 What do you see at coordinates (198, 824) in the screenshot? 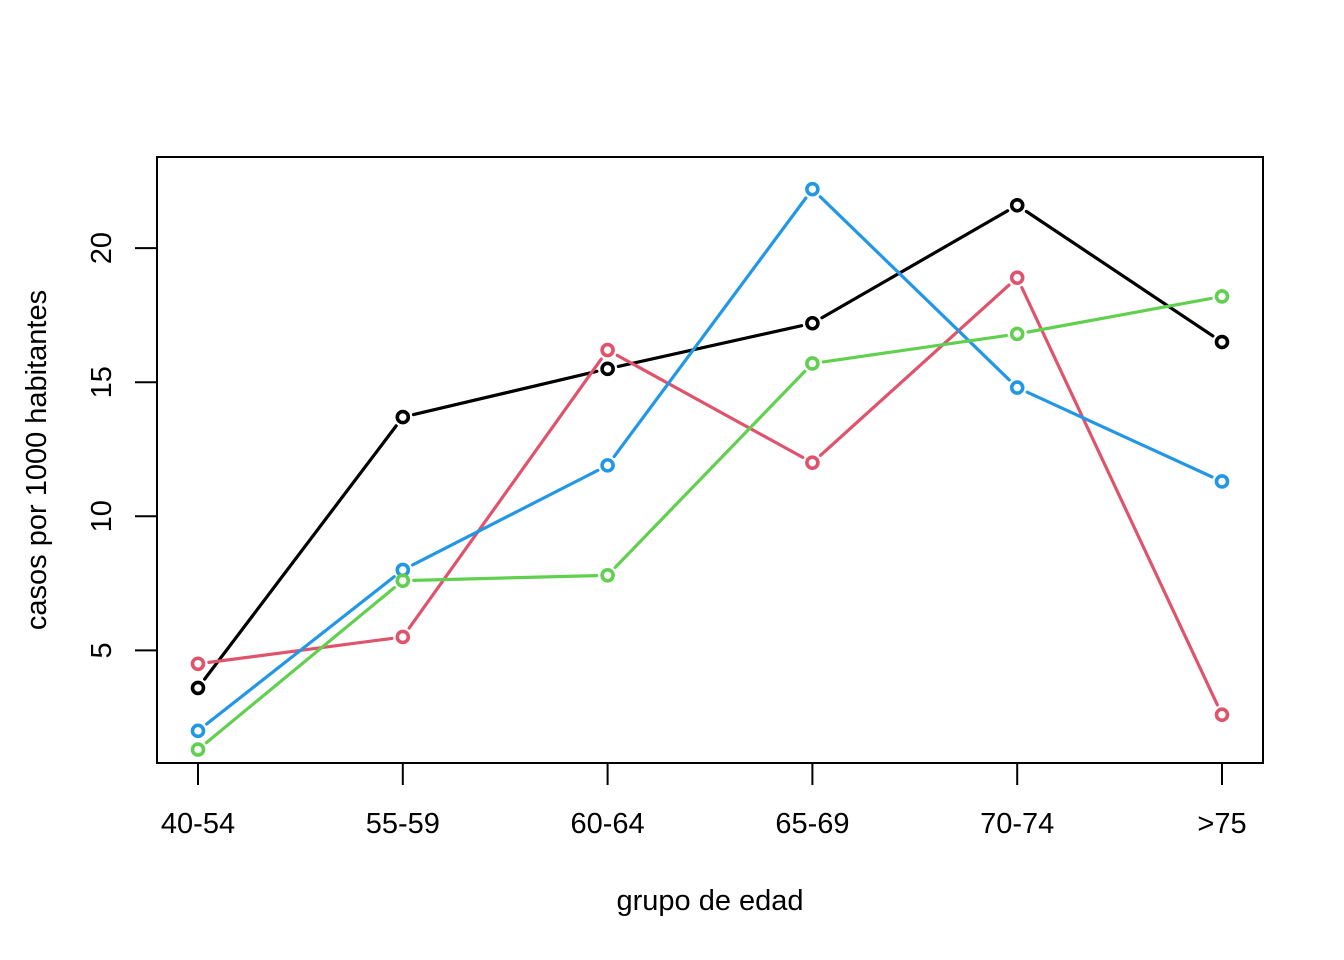
I see `x-tick-label: 40-54` at bounding box center [198, 824].